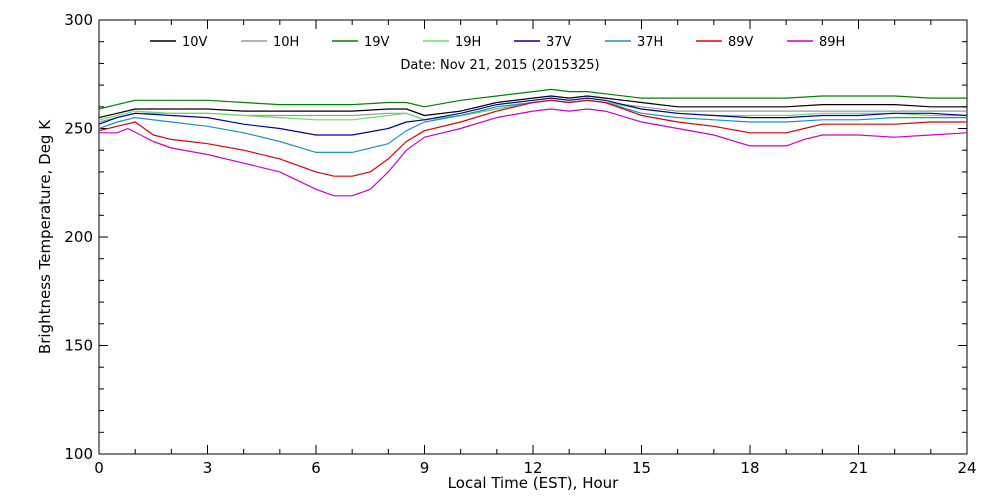 Image resolution: width=1000 pixels, height=500 pixels. What do you see at coordinates (208, 468) in the screenshot?
I see `x-tick-label: 3` at bounding box center [208, 468].